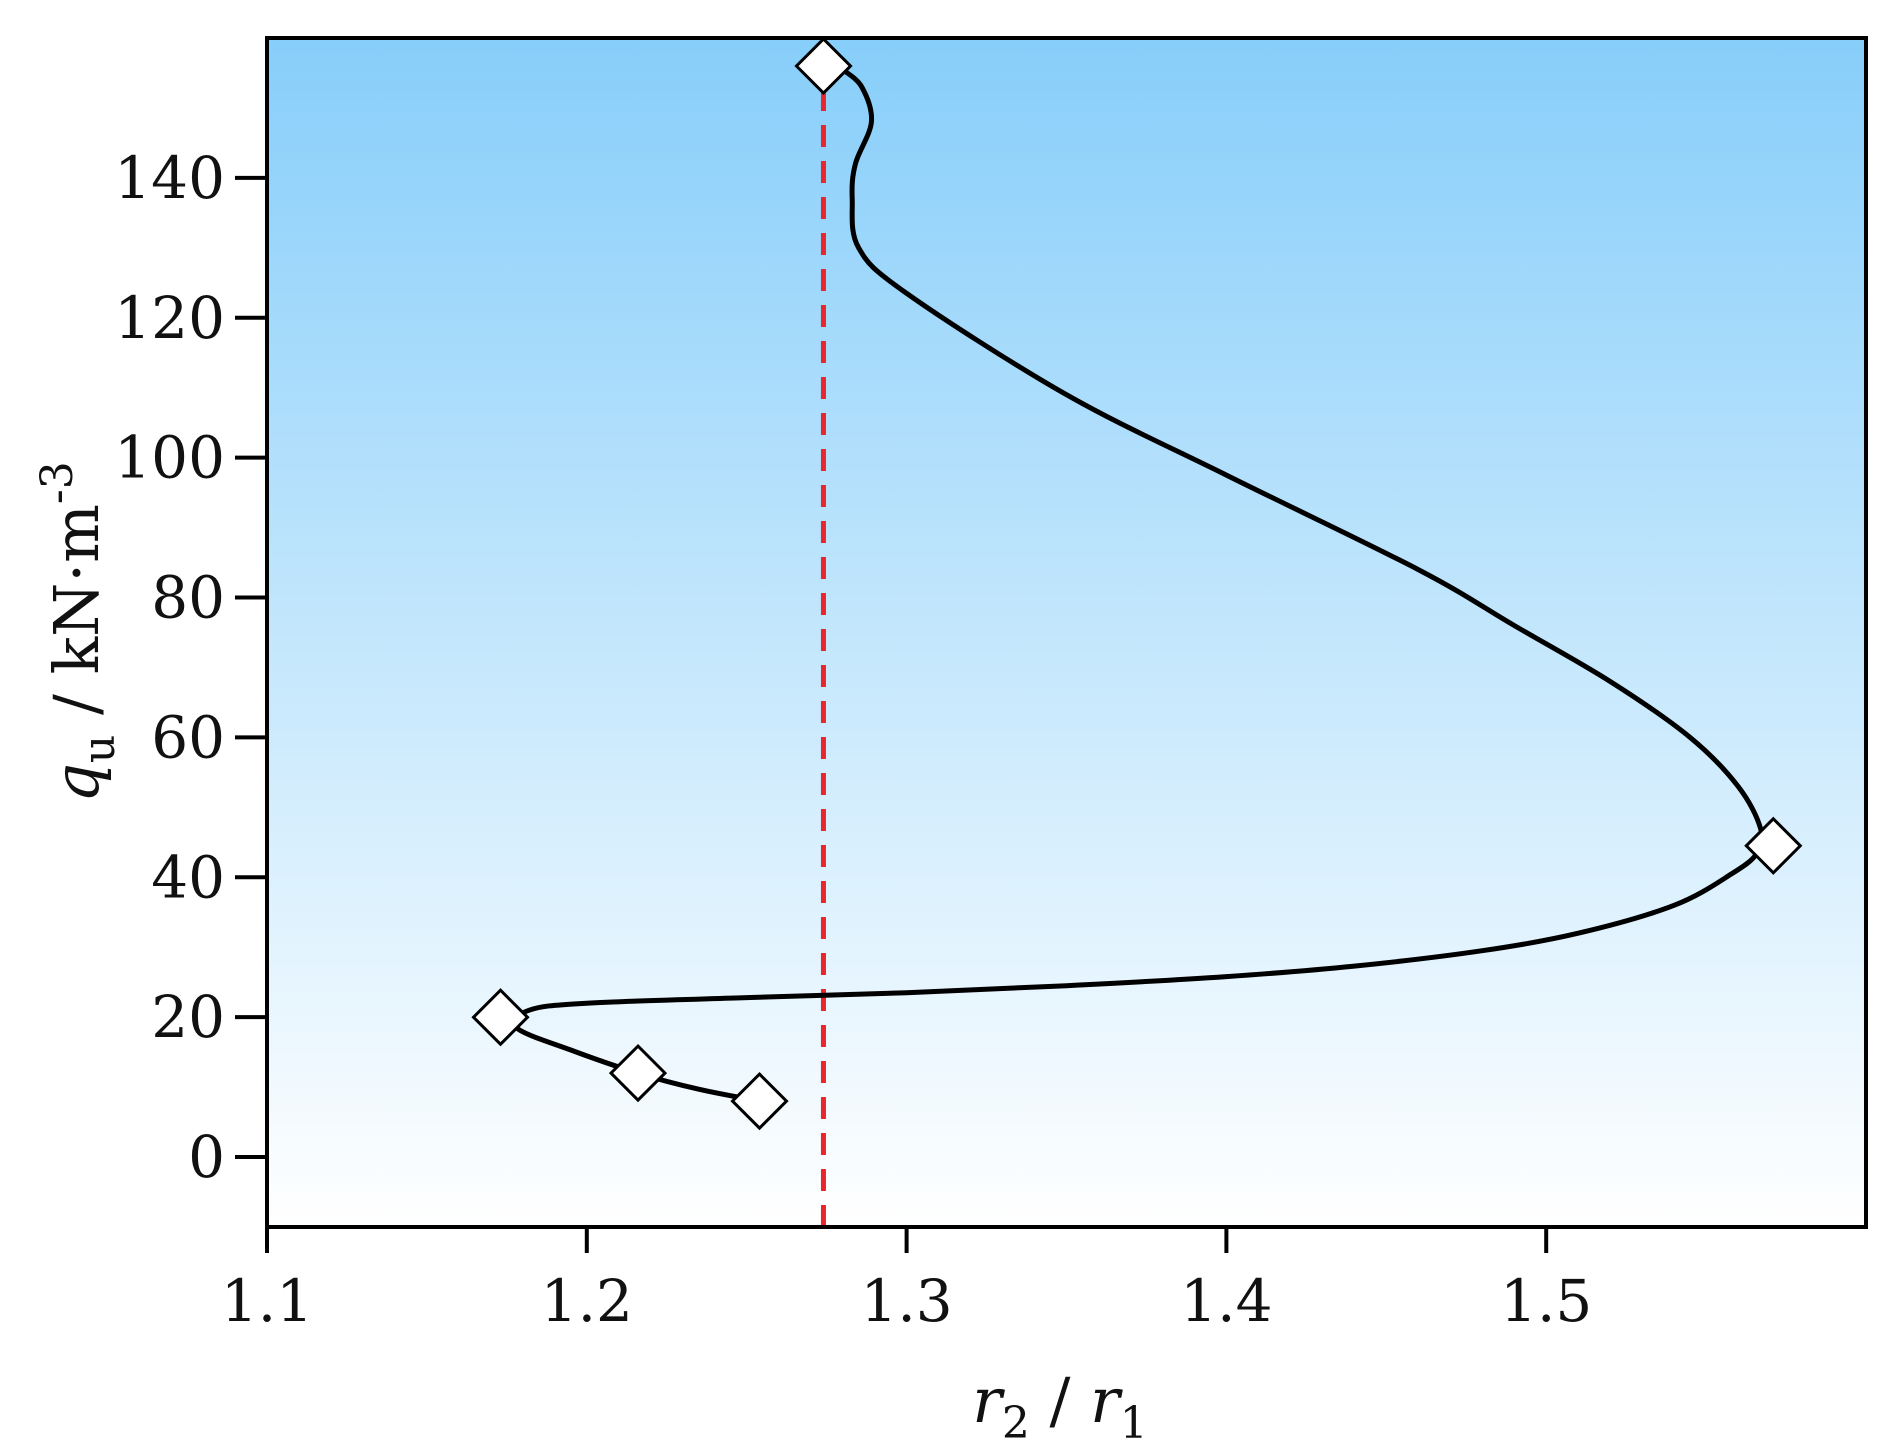  Describe the element at coordinates (190, 667) in the screenshot. I see `y-axis: 0 20 40 60 80 100 120 140` at that location.